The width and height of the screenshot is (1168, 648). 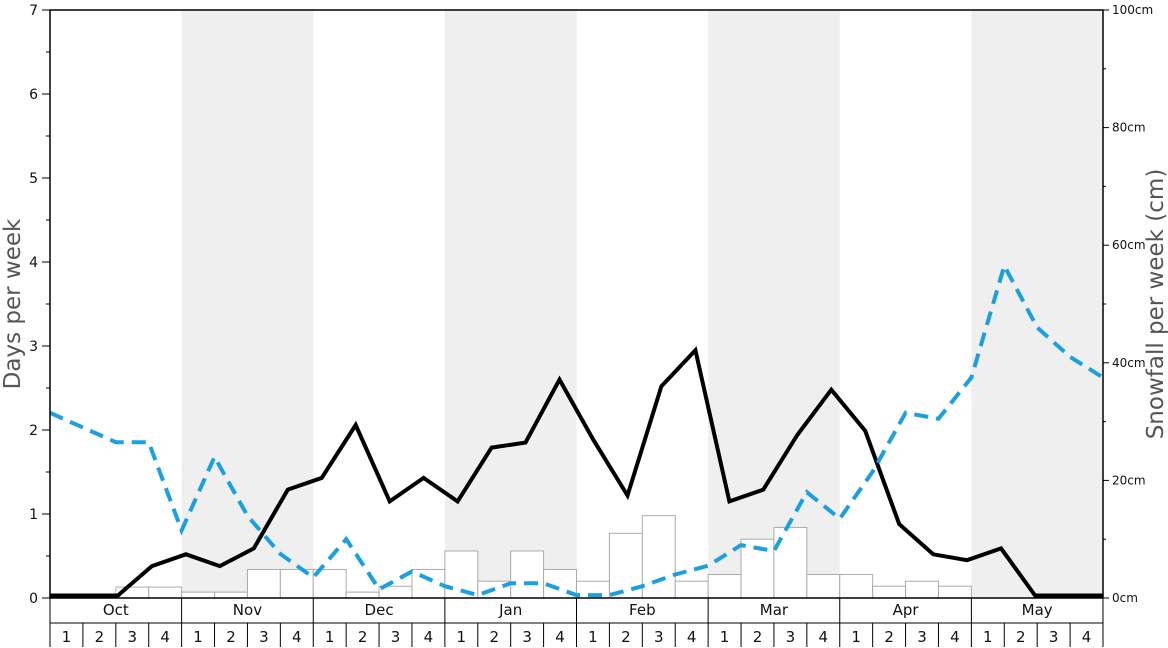 What do you see at coordinates (1129, 128) in the screenshot?
I see `right-tick-label: 80cm` at bounding box center [1129, 128].